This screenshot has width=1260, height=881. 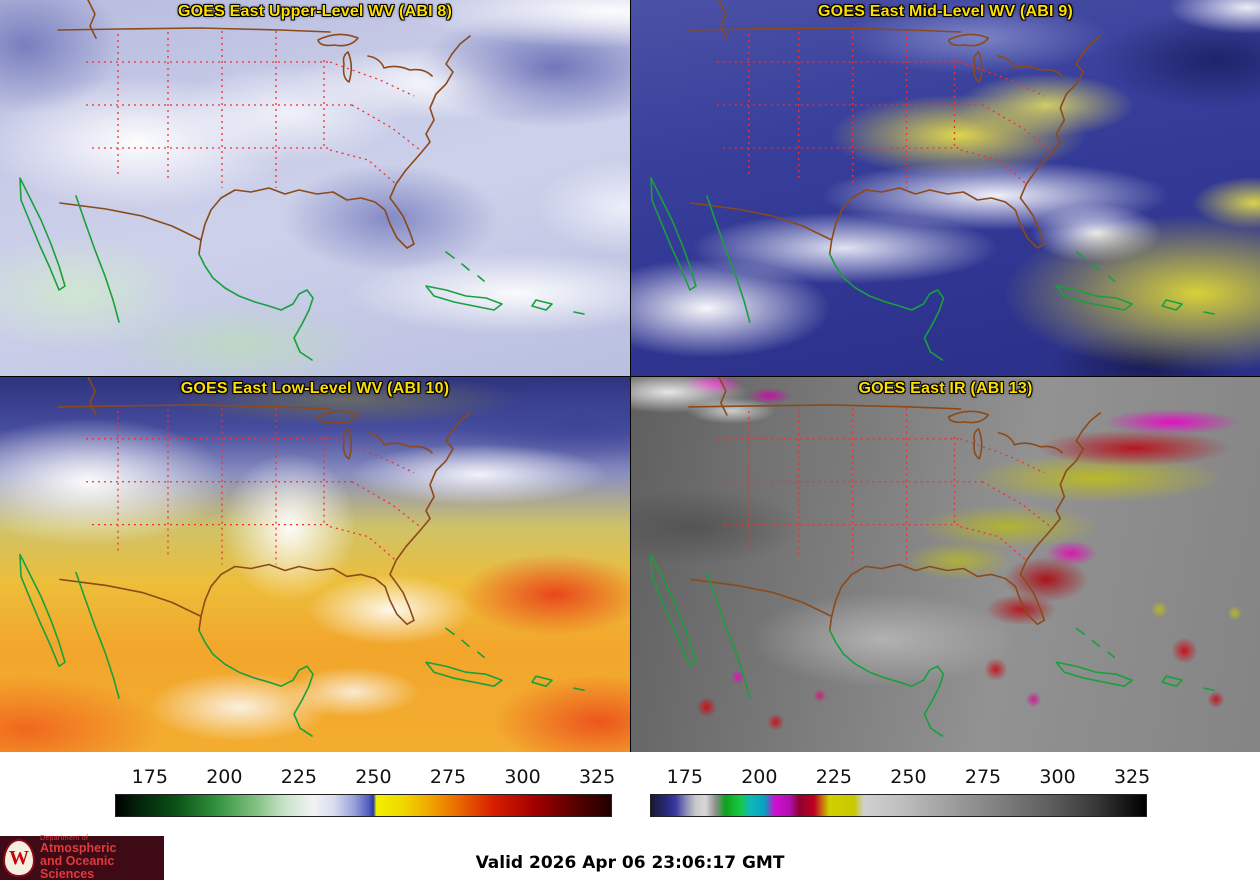 What do you see at coordinates (898, 805) in the screenshot?
I see `ir-colorbar-gradient` at bounding box center [898, 805].